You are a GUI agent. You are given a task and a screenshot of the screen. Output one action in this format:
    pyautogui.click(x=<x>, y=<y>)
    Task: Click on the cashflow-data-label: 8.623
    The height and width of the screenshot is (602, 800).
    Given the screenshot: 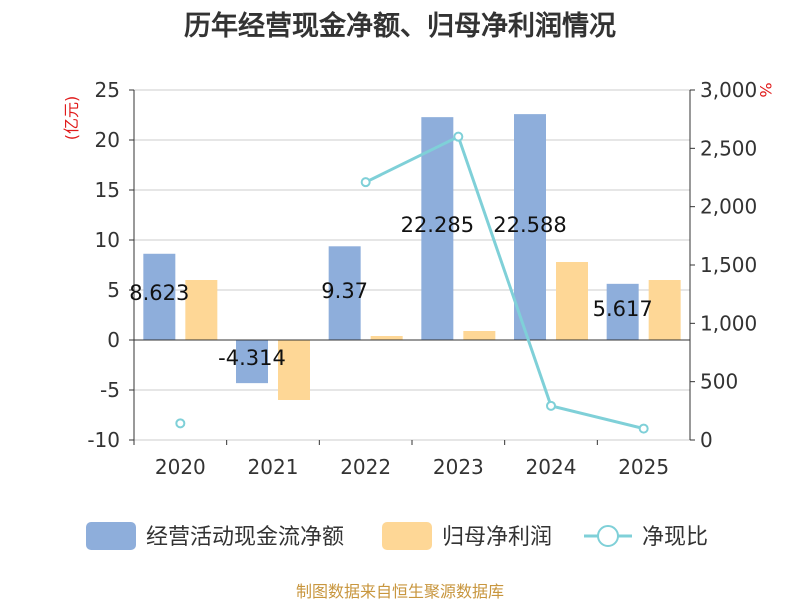 What is the action you would take?
    pyautogui.click(x=159, y=293)
    